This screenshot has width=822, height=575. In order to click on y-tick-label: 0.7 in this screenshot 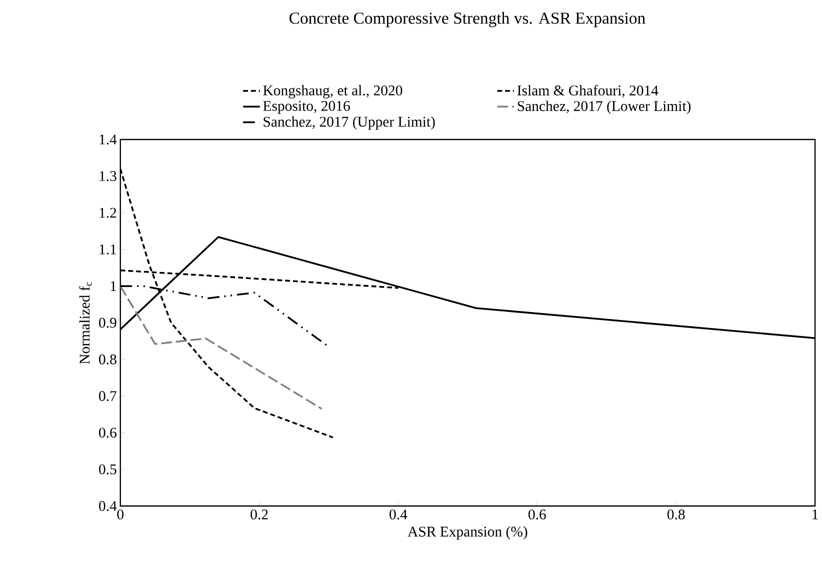, I will do `click(107, 396)`.